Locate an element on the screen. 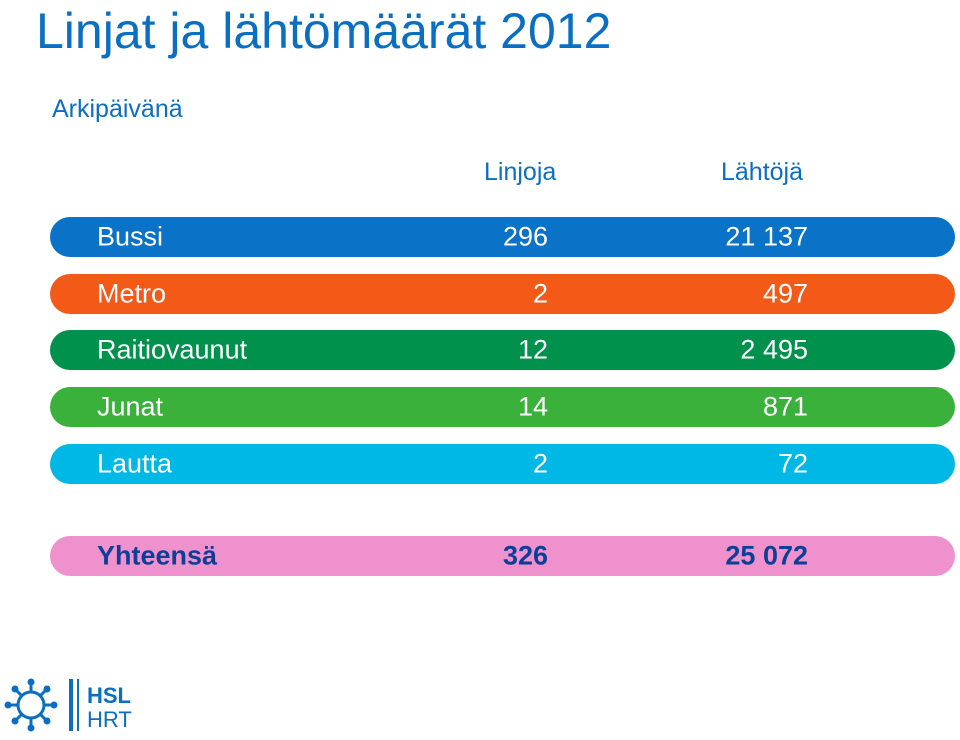 The width and height of the screenshot is (960, 740). table-row-bussi: Bussi 296 21 137 is located at coordinates (502, 237).